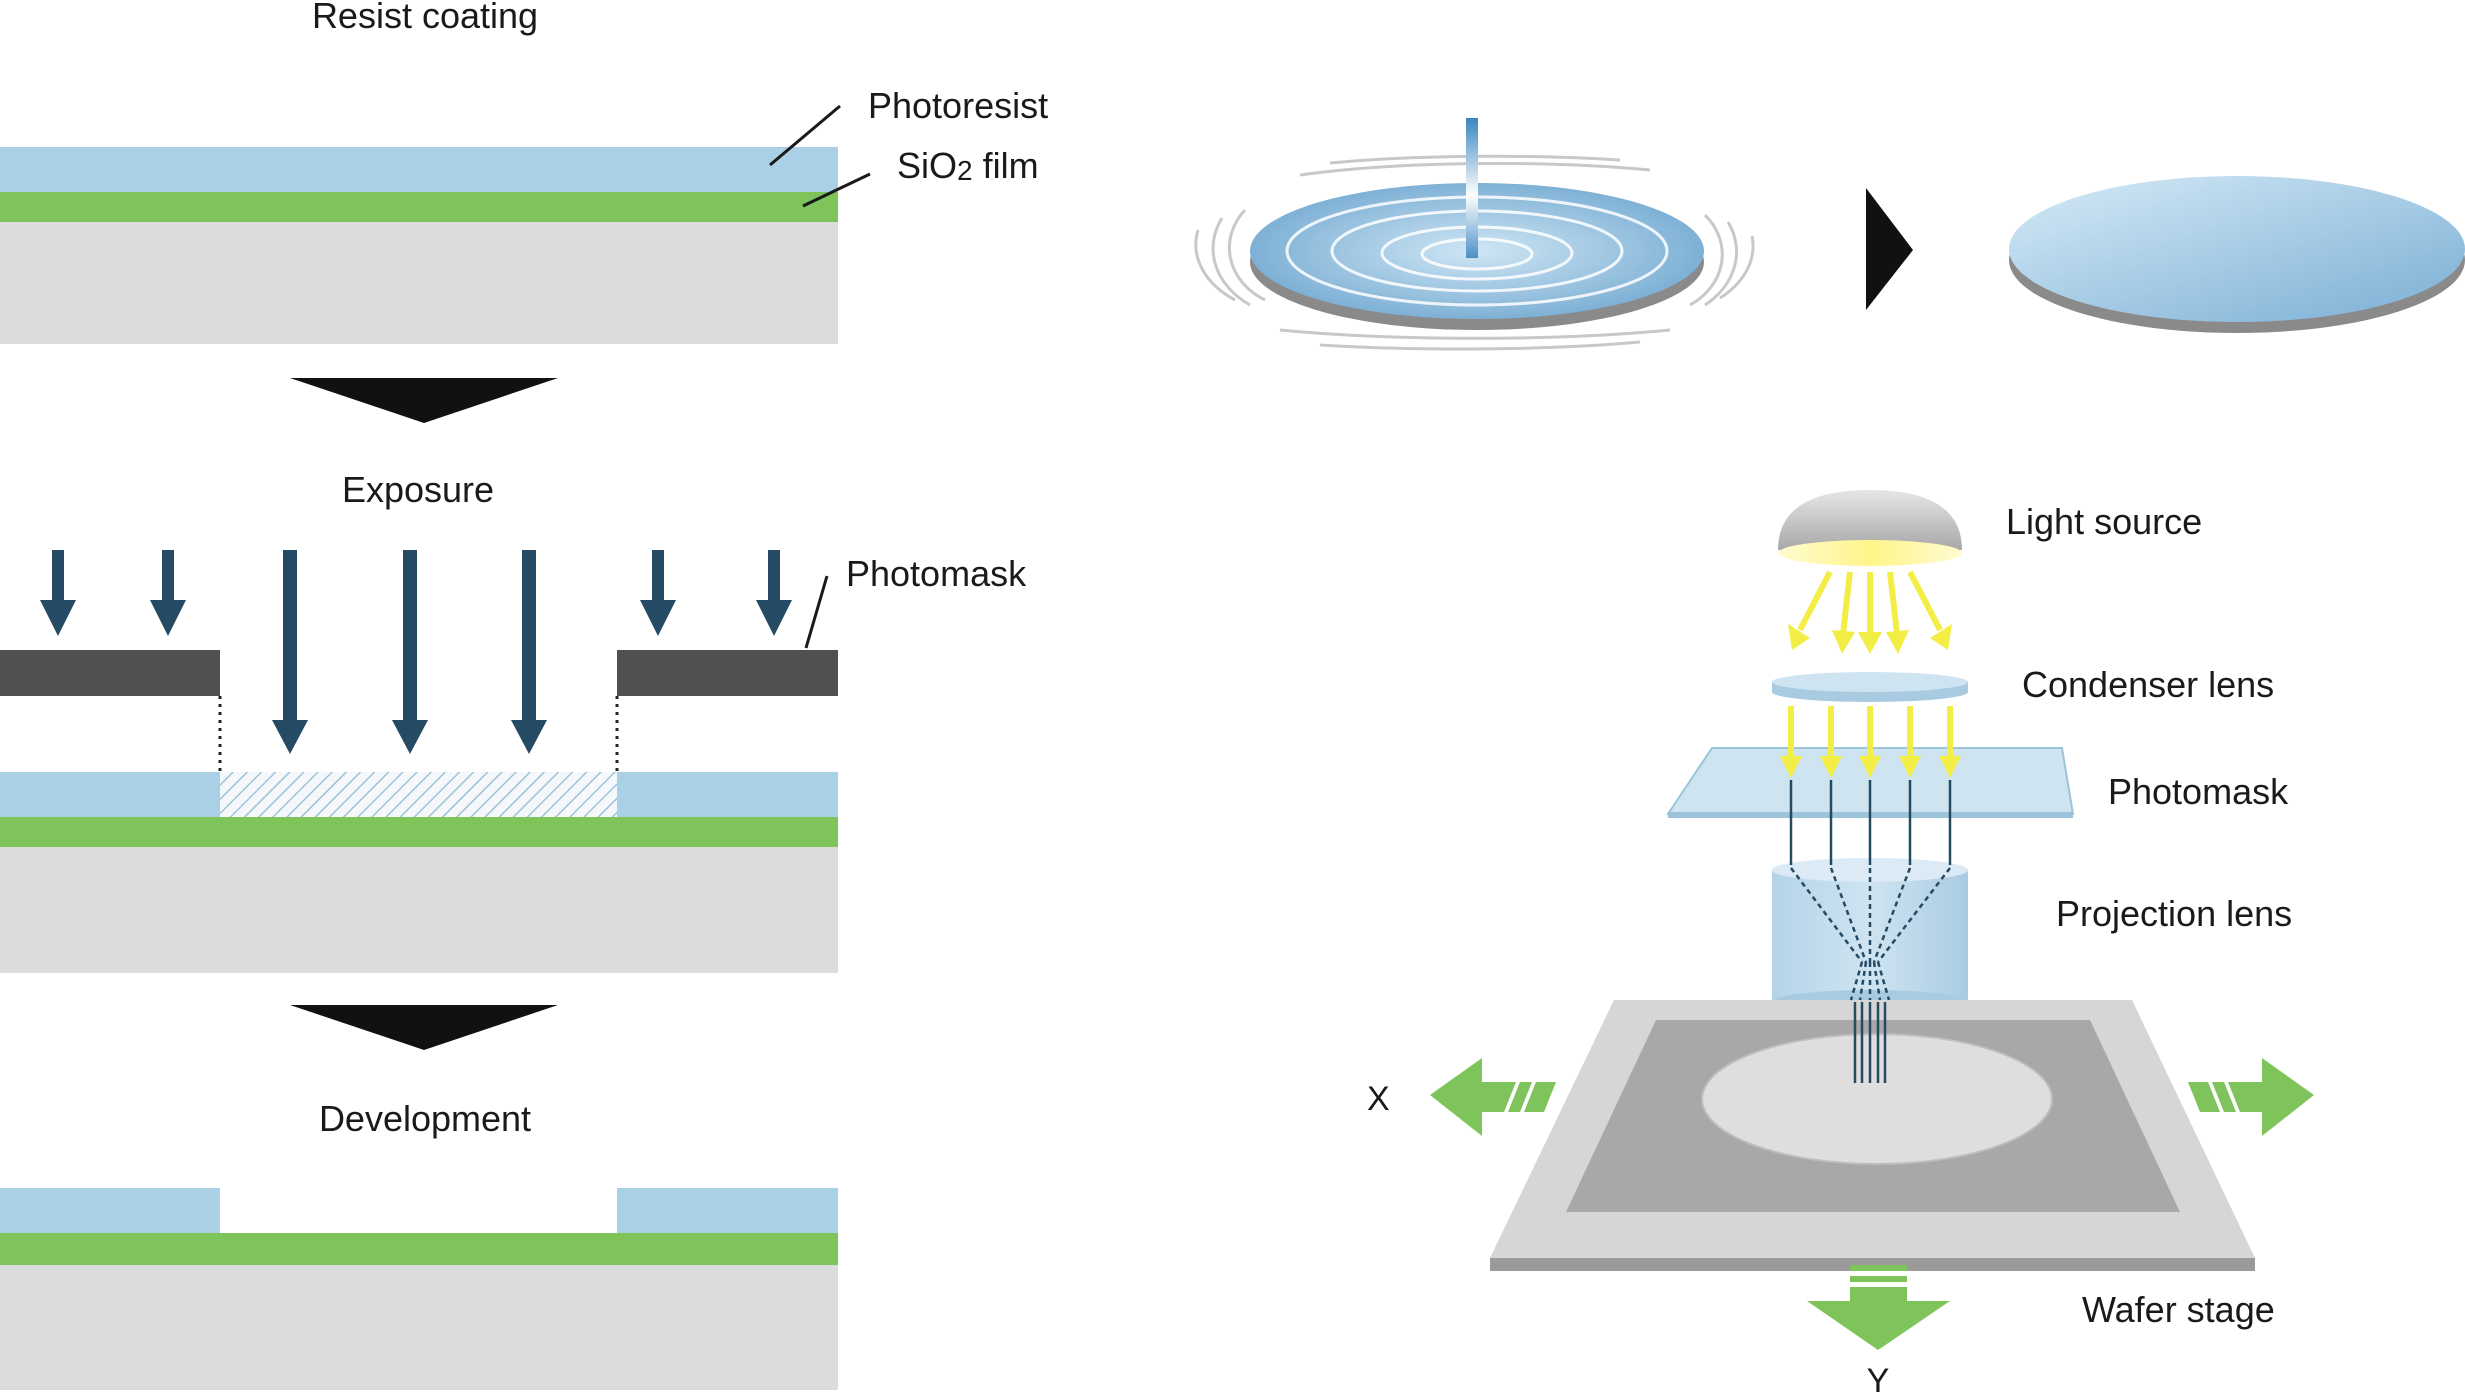 Image resolution: width=2465 pixels, height=1394 pixels. I want to click on spin-coating-wafer, so click(1474, 234).